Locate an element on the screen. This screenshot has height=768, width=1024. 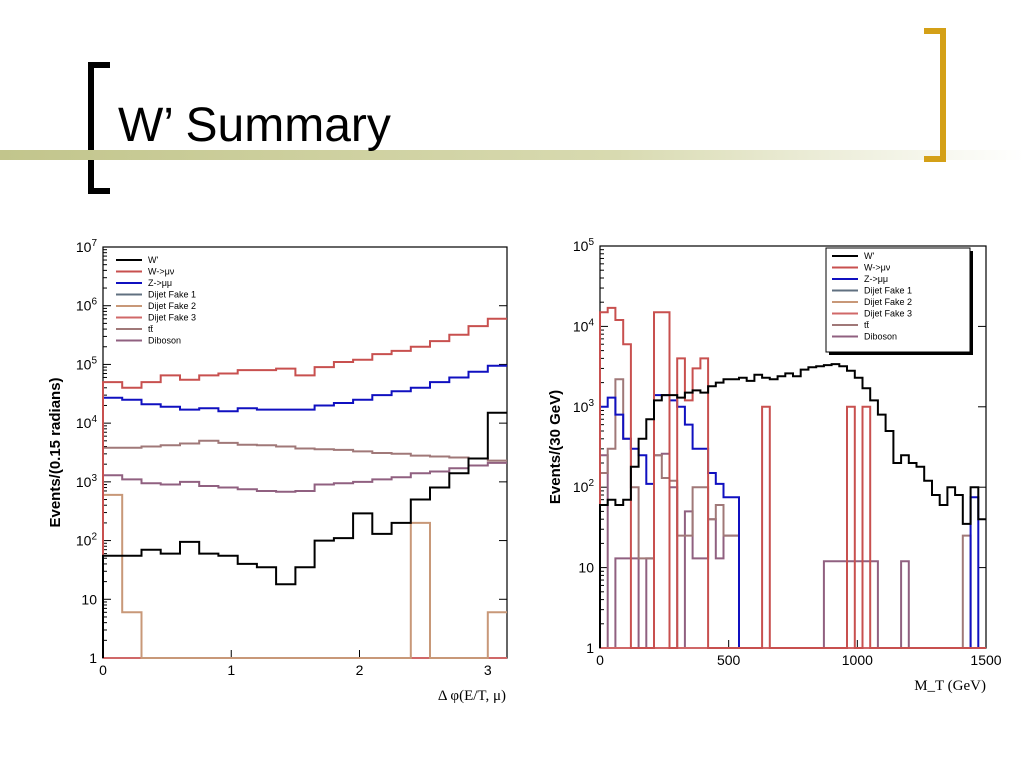
x-tick-label: 1 is located at coordinates (231, 670).